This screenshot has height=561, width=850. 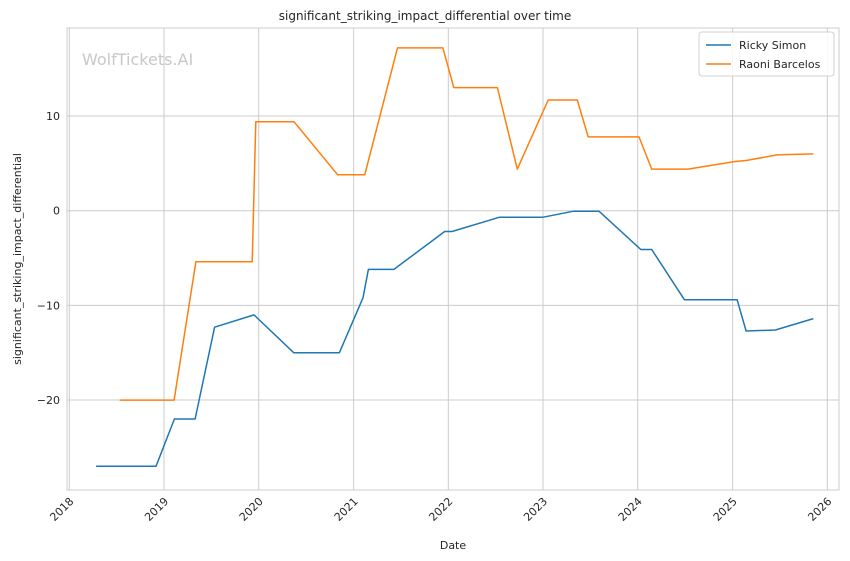 What do you see at coordinates (453, 545) in the screenshot?
I see `x-axis-title: Date` at bounding box center [453, 545].